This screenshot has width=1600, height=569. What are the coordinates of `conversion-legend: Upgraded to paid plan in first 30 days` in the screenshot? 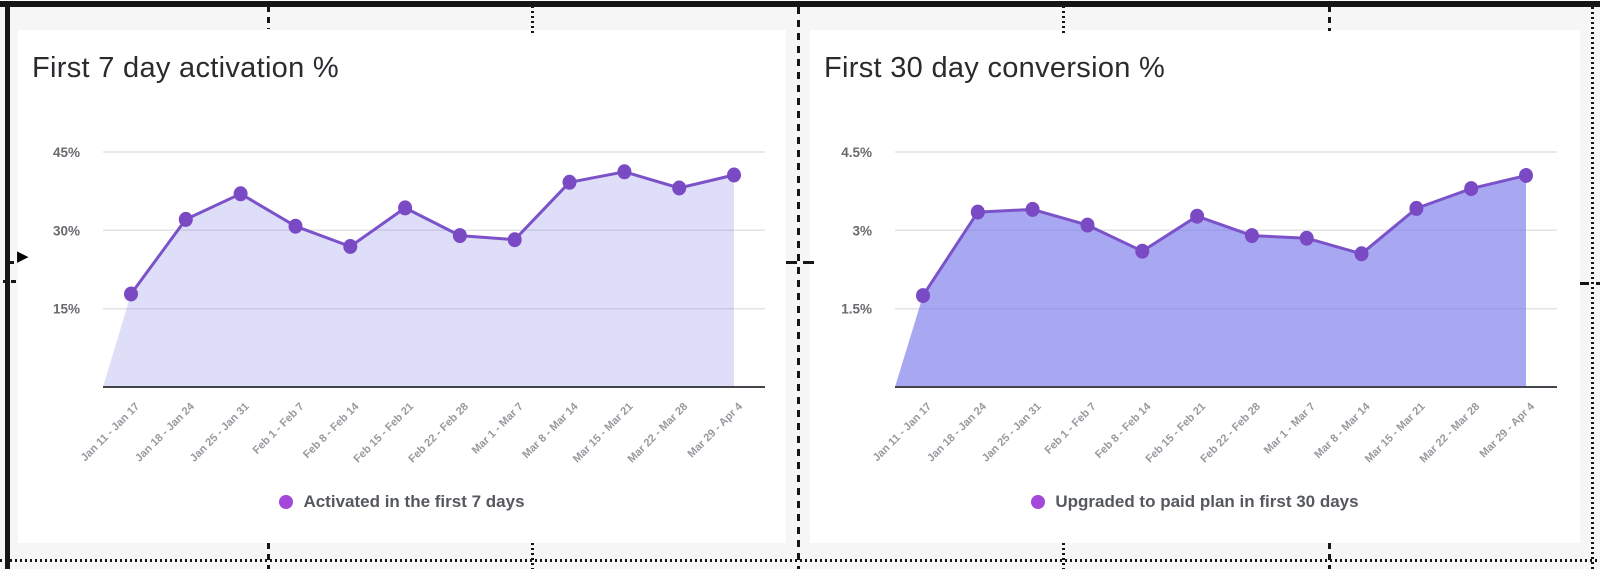 It's located at (1195, 502).